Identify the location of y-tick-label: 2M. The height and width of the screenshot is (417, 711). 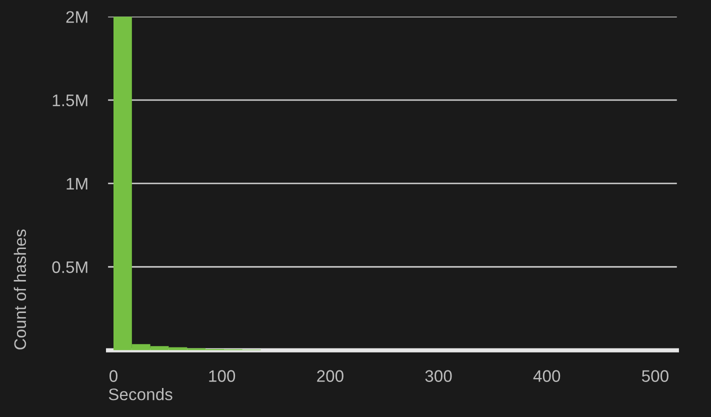
(77, 17).